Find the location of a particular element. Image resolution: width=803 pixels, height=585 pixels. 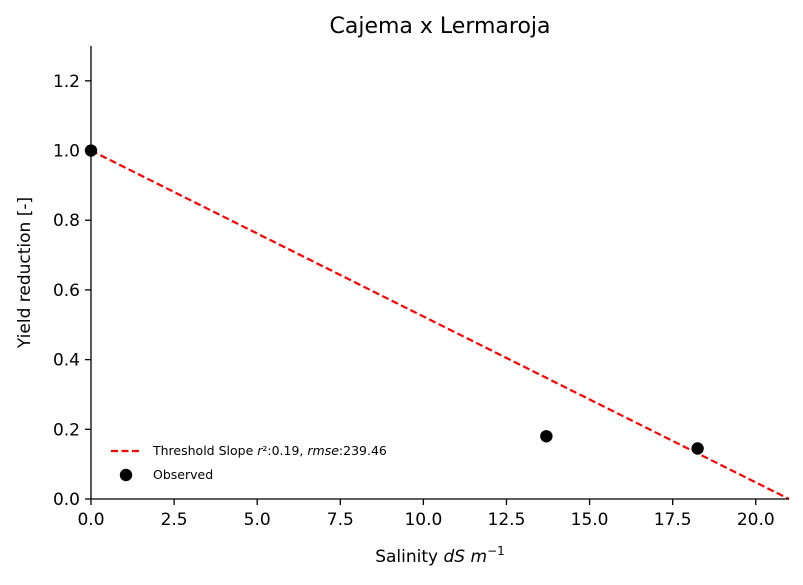

y-tick-label: 0.6 is located at coordinates (66, 291).